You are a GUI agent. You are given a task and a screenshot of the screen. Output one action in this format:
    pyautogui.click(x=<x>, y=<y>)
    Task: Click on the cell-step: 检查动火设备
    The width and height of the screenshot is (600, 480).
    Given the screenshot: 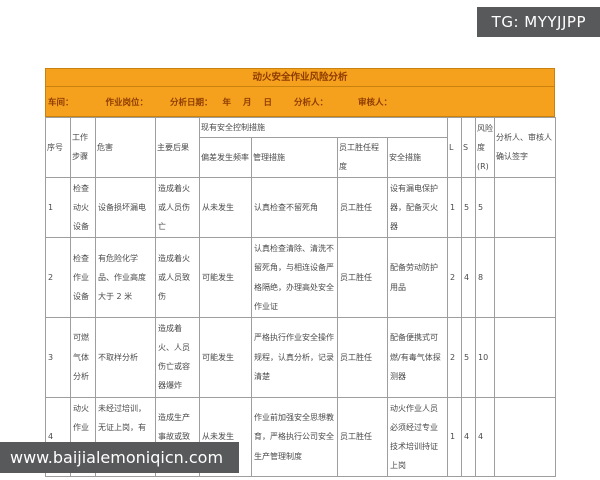 What is the action you would take?
    pyautogui.click(x=83, y=207)
    